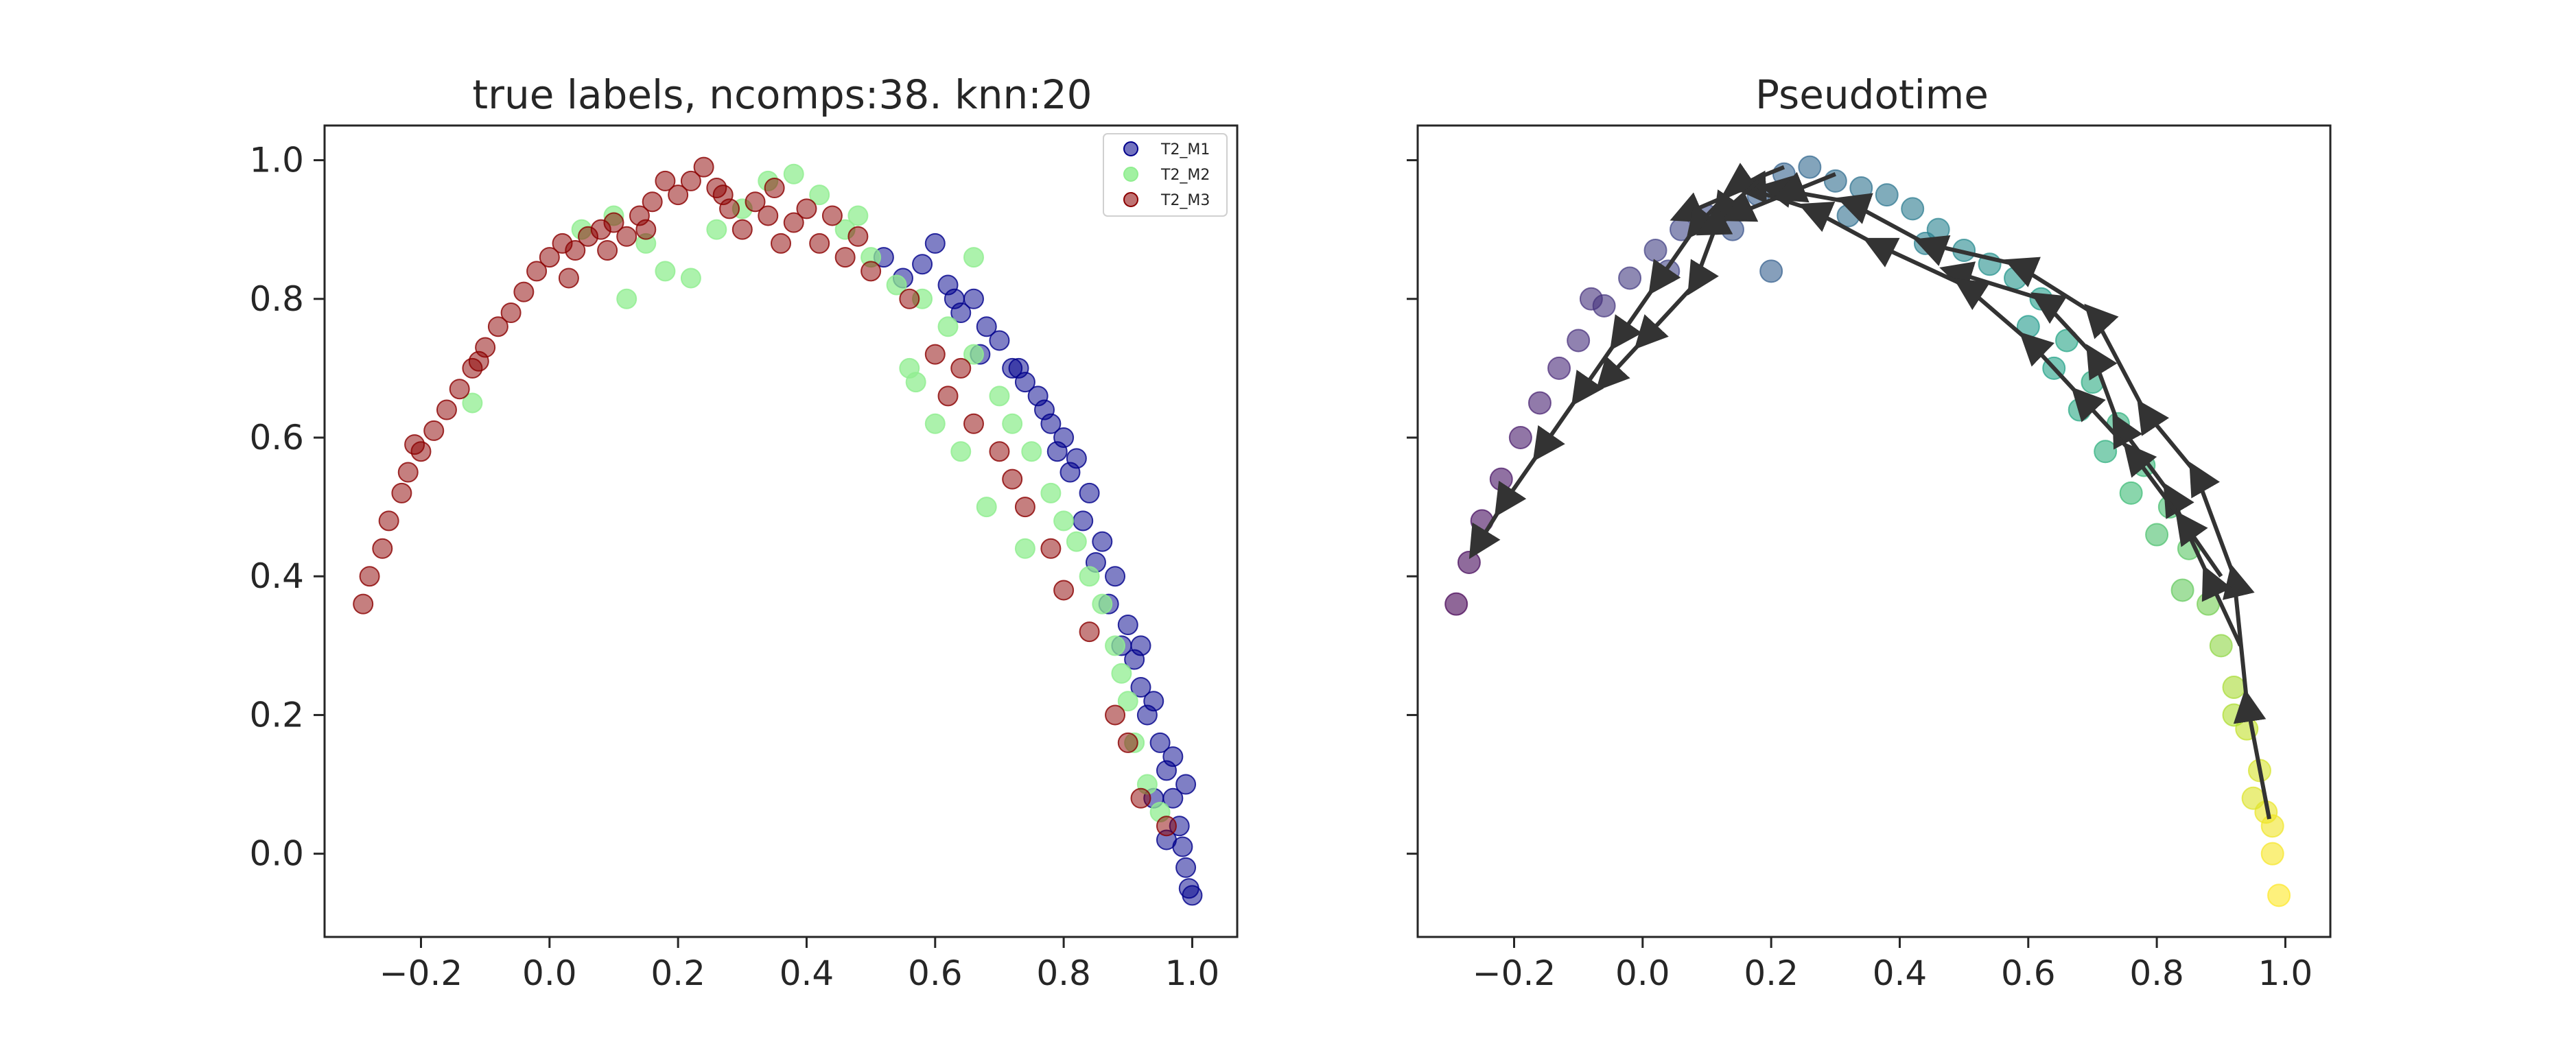 This screenshot has height=1046, width=2576. What do you see at coordinates (276, 299) in the screenshot?
I see `y-tick-label: 0.8` at bounding box center [276, 299].